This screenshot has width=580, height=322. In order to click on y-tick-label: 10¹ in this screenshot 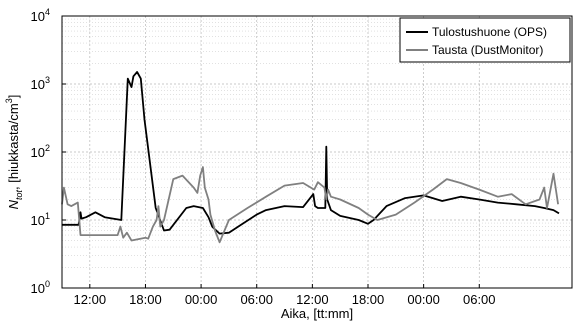, I will do `click(40, 219)`.